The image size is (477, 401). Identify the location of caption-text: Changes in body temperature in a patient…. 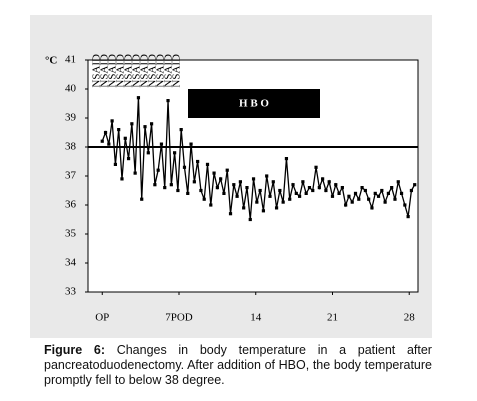
(238, 365).